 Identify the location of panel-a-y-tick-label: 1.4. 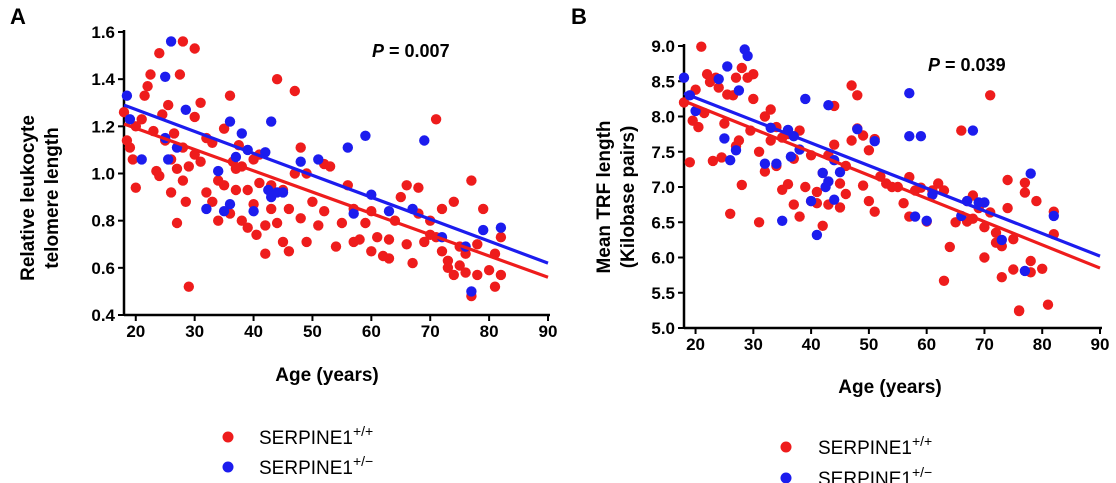
(103, 79).